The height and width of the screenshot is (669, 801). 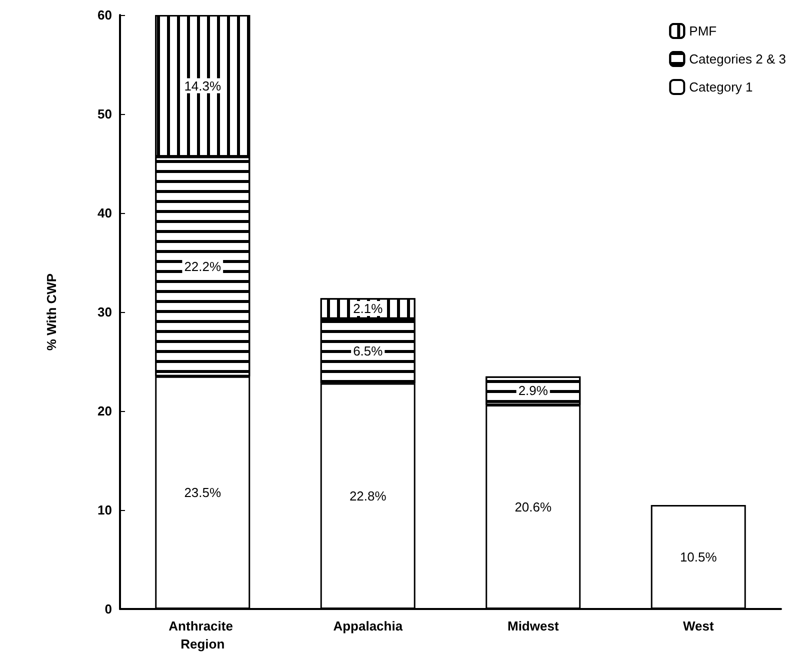 I want to click on data-label: 6.5%, so click(x=368, y=351).